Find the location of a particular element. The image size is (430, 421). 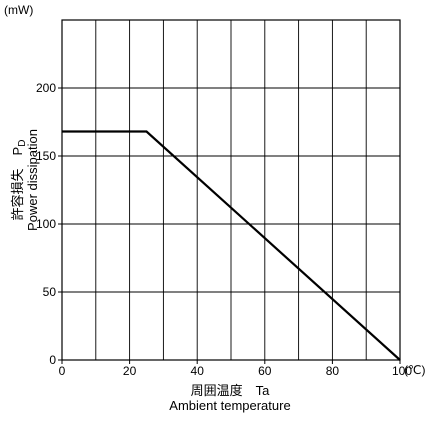

y-tick-labels: 0 50 100 150 200 is located at coordinates (49, 224).